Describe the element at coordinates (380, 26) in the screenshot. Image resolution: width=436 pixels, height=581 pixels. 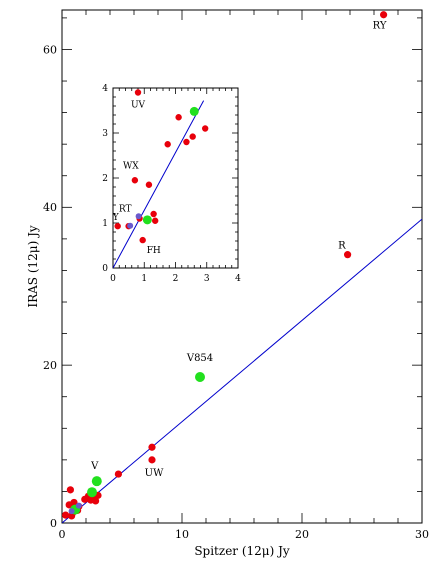
I see `main-point-label: RY` at that location.